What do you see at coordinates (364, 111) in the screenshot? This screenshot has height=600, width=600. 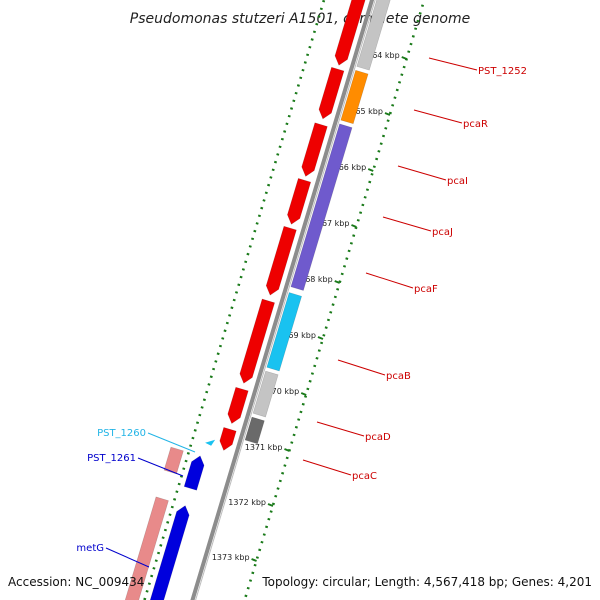 I see `ruler-tick-label: 1365 kbp` at bounding box center [364, 111].